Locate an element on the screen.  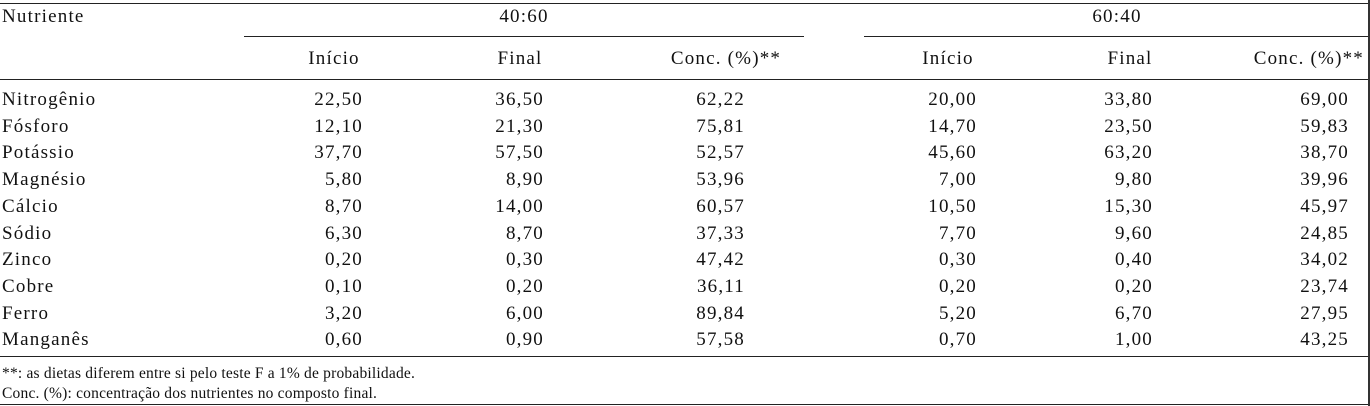
table-cell: 15,30 is located at coordinates (1128, 206).